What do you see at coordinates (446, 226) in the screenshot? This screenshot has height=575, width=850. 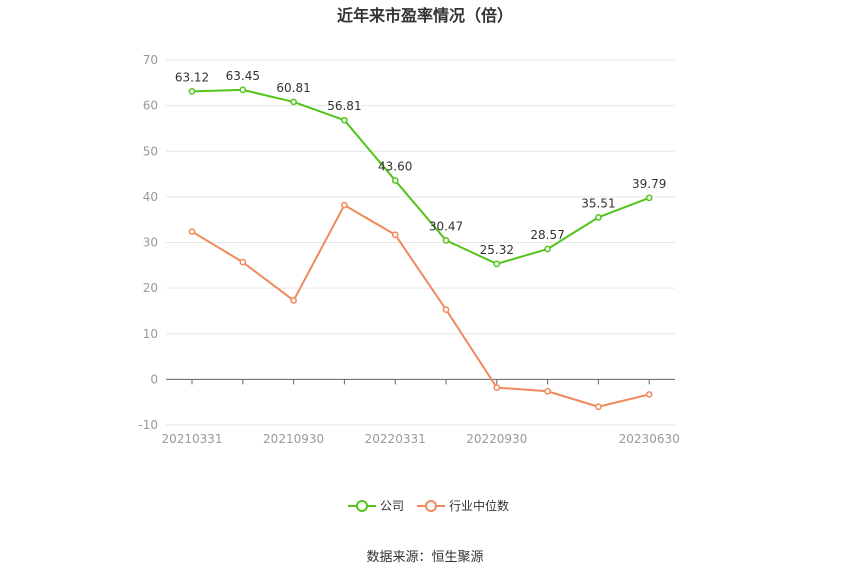 I see `data-label: 30.47` at bounding box center [446, 226].